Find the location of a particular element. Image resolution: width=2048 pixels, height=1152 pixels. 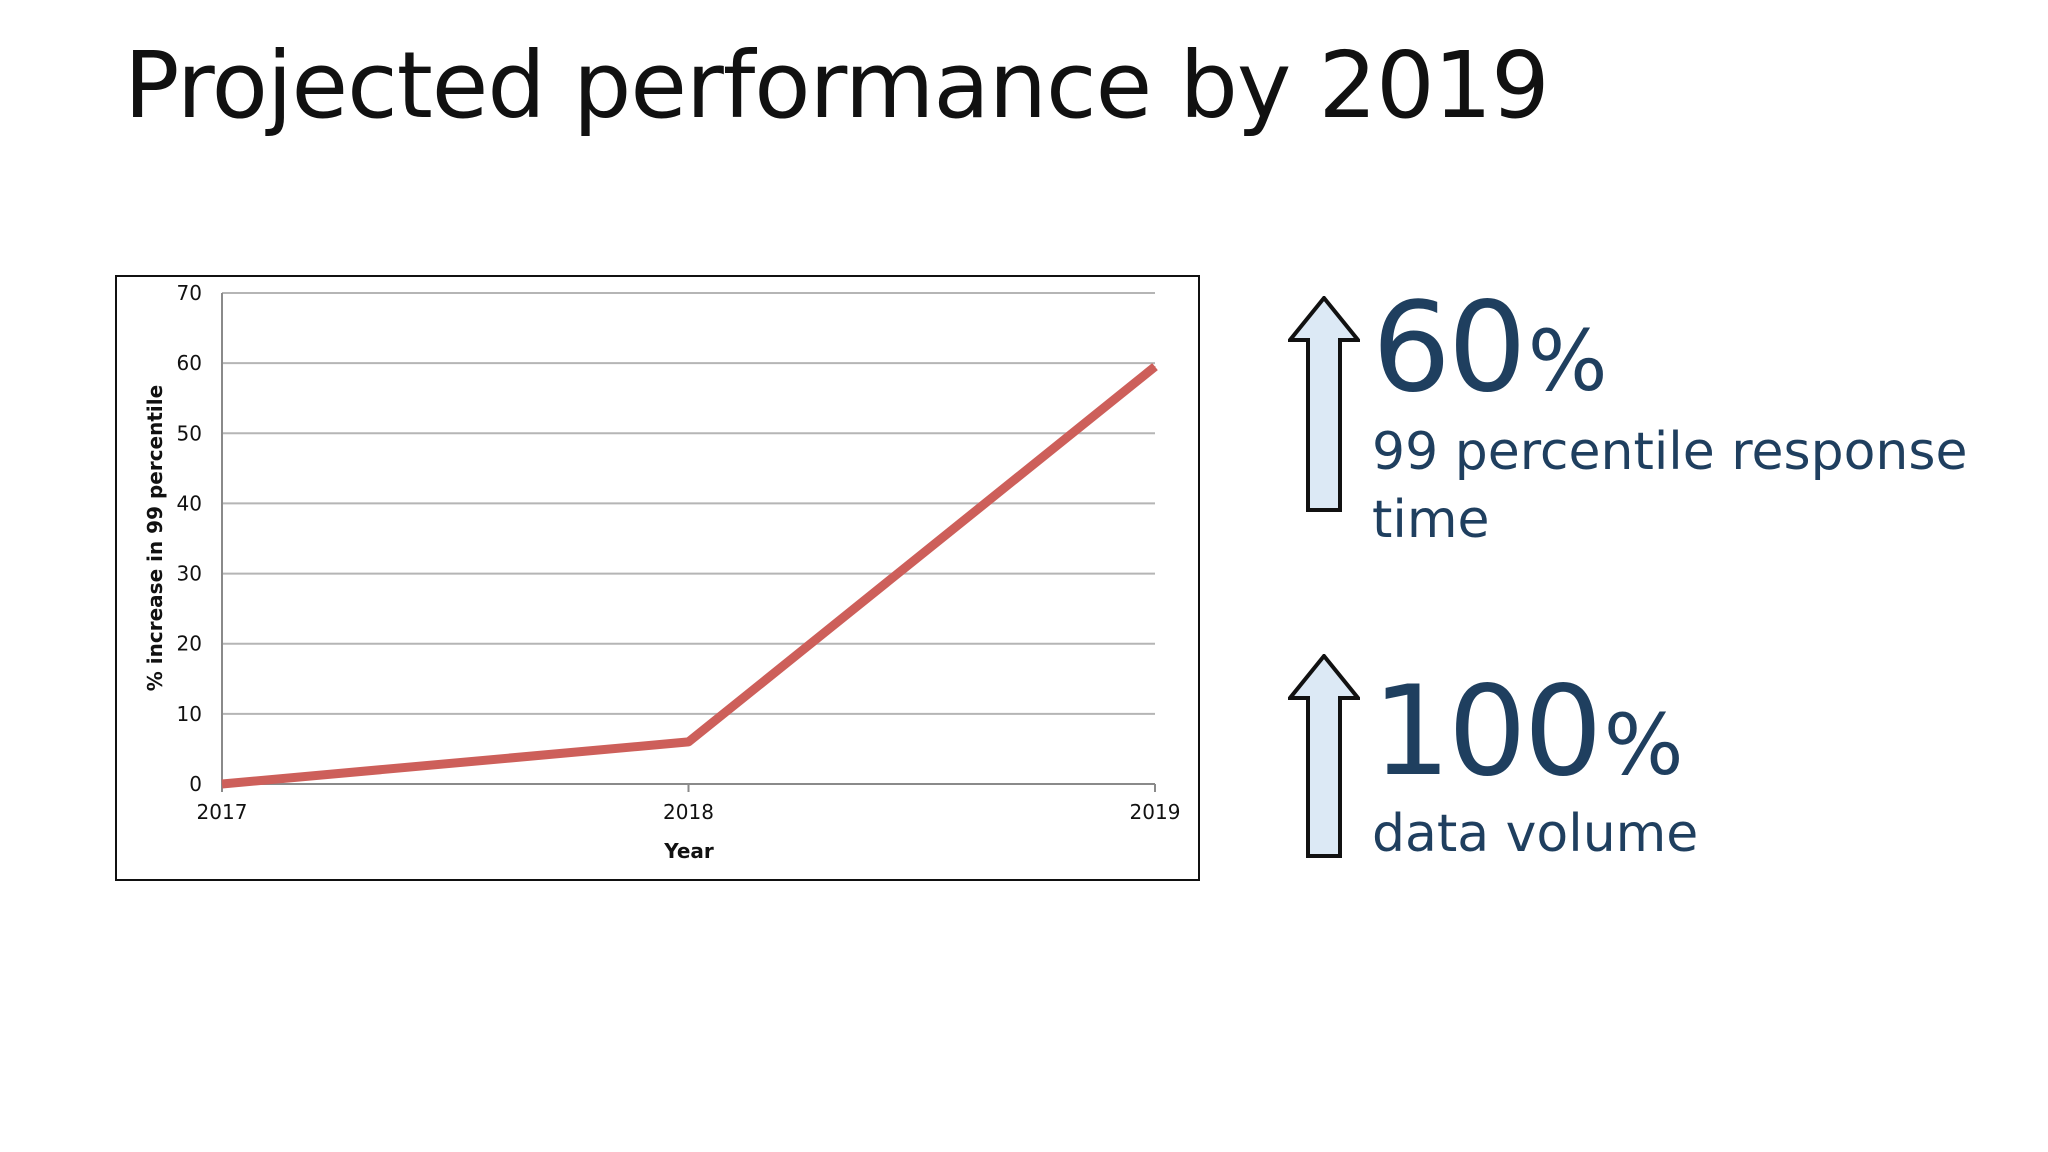

y-tick-label: 60 is located at coordinates (189, 363).